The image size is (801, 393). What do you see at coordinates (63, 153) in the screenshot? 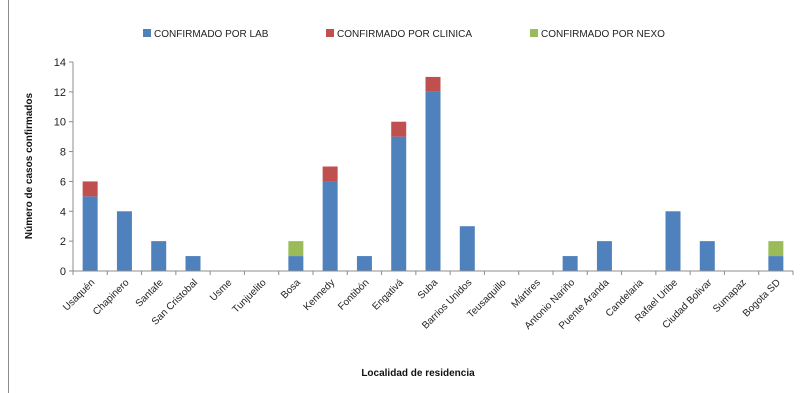
I see `y-tick-label: 8` at bounding box center [63, 153].